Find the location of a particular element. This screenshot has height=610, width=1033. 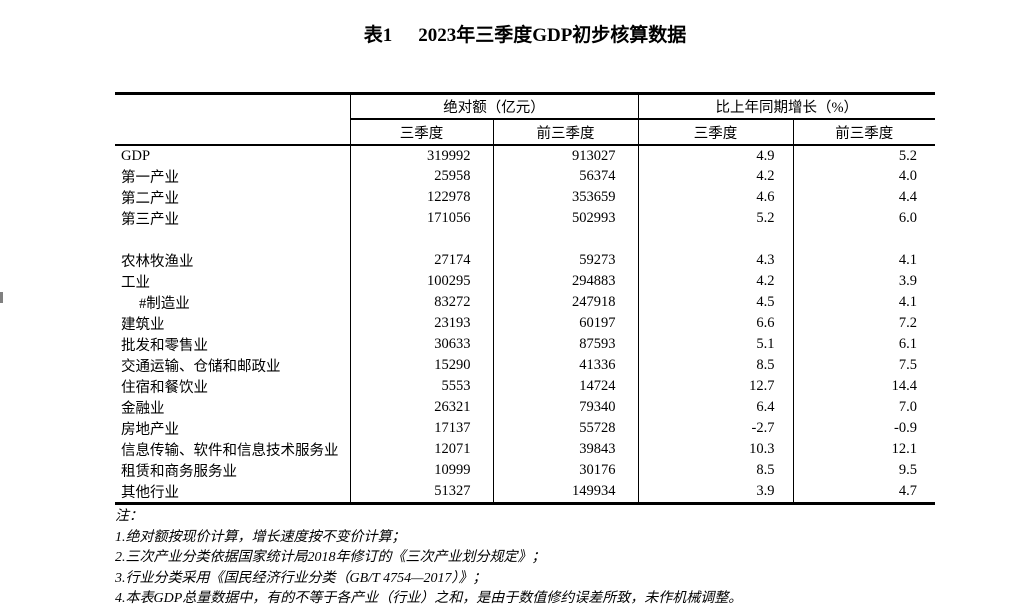

row-label: 第三产业 is located at coordinates (150, 220).